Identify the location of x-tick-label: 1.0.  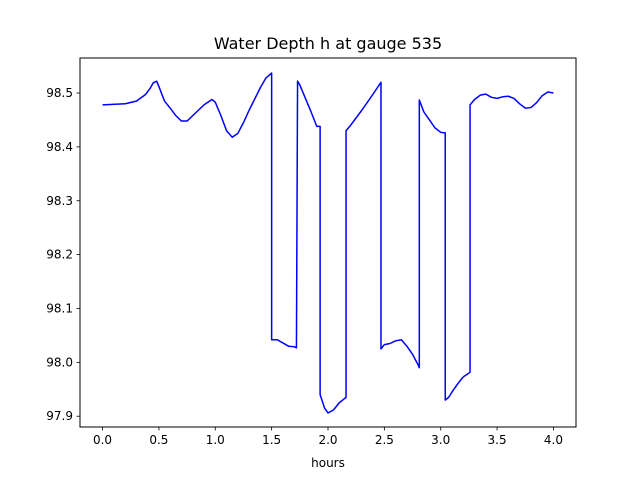
(215, 440).